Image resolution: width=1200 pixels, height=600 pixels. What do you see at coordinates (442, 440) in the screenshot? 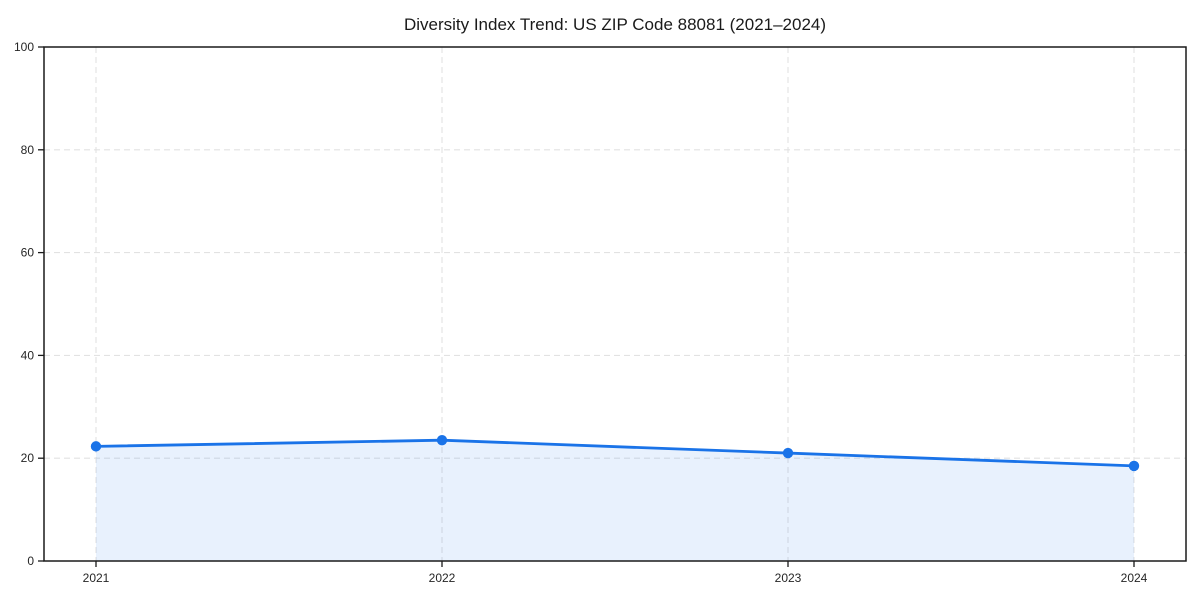
I see `data-point-2022` at bounding box center [442, 440].